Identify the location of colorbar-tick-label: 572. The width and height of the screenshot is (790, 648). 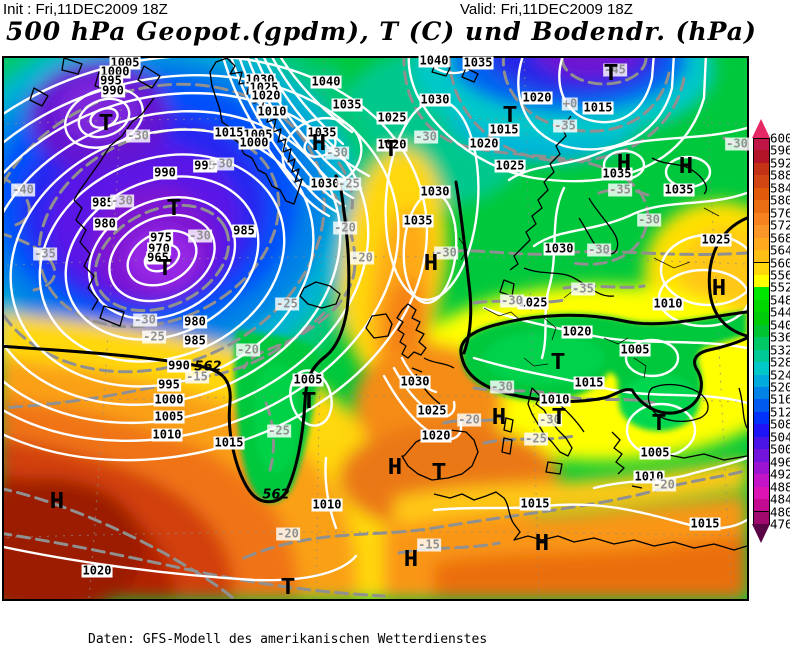
(780, 225).